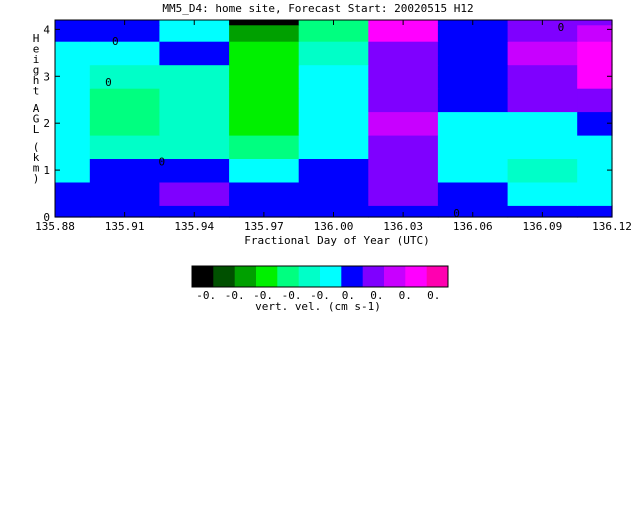  Describe the element at coordinates (318, 306) in the screenshot. I see `colorbar-label: vert. vel. (cm s-1)` at that location.